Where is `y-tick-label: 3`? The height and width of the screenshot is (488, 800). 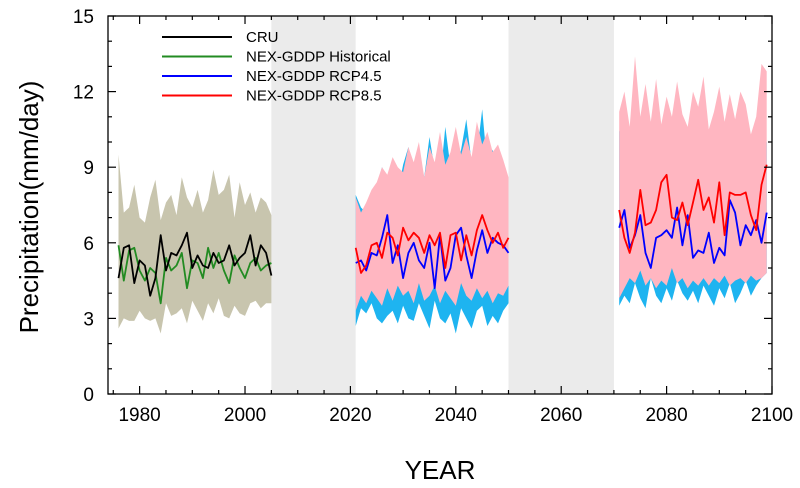
y-tick-label: 3 is located at coordinates (88, 319).